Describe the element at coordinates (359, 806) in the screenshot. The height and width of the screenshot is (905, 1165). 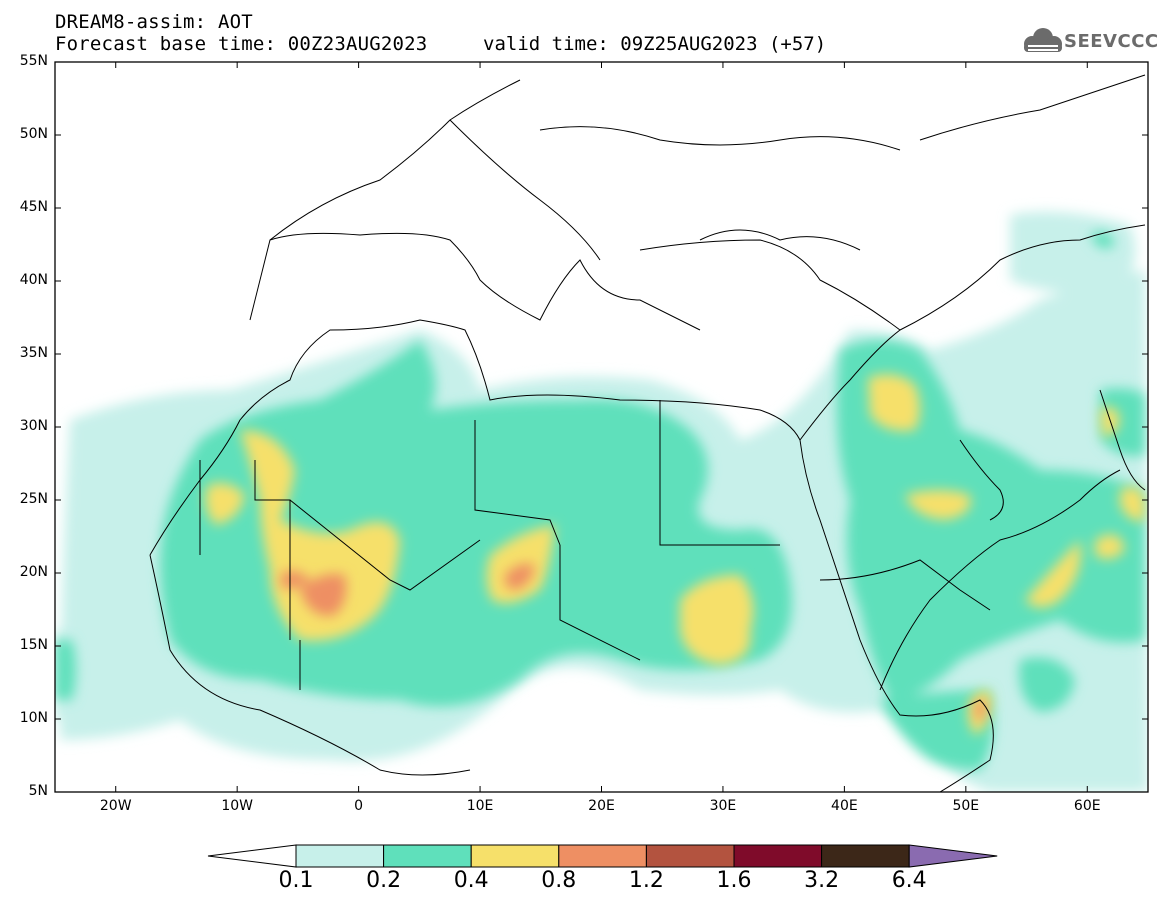
I see `lon-label: 0` at that location.